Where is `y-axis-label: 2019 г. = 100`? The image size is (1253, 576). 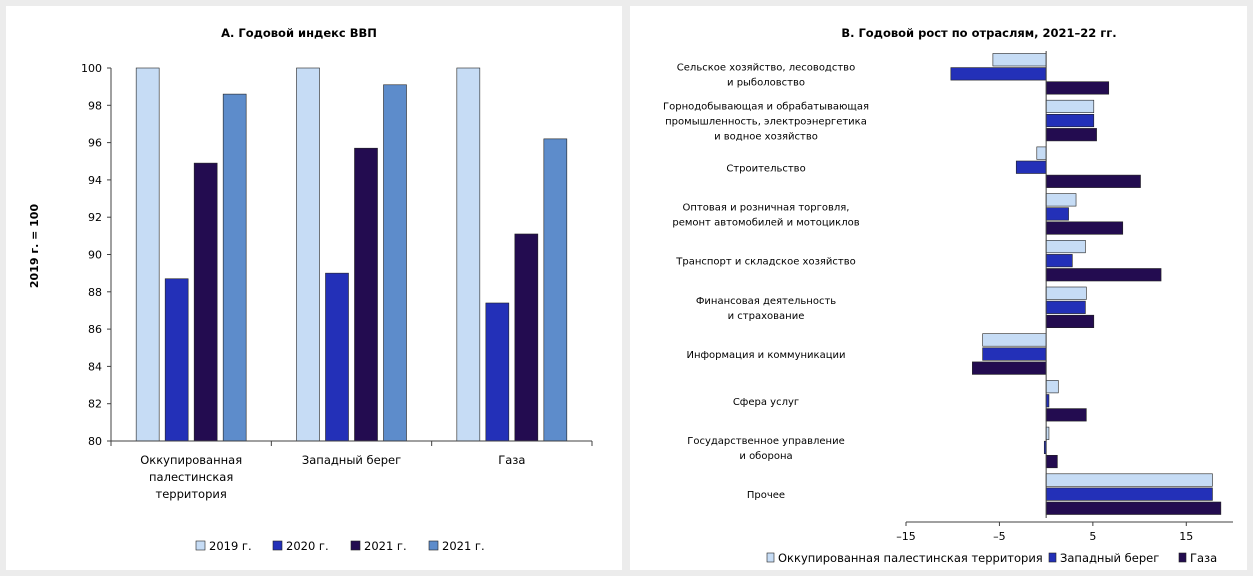
y-axis-label: 2019 г. = 100 is located at coordinates (34, 246).